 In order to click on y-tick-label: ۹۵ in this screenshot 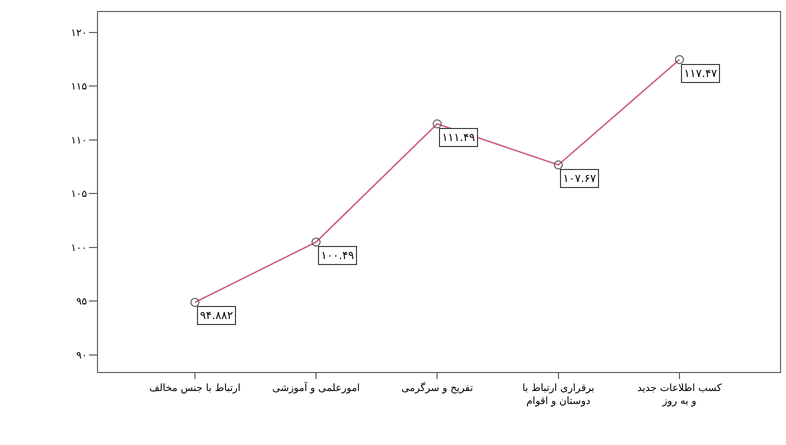, I will do `click(81, 302)`.